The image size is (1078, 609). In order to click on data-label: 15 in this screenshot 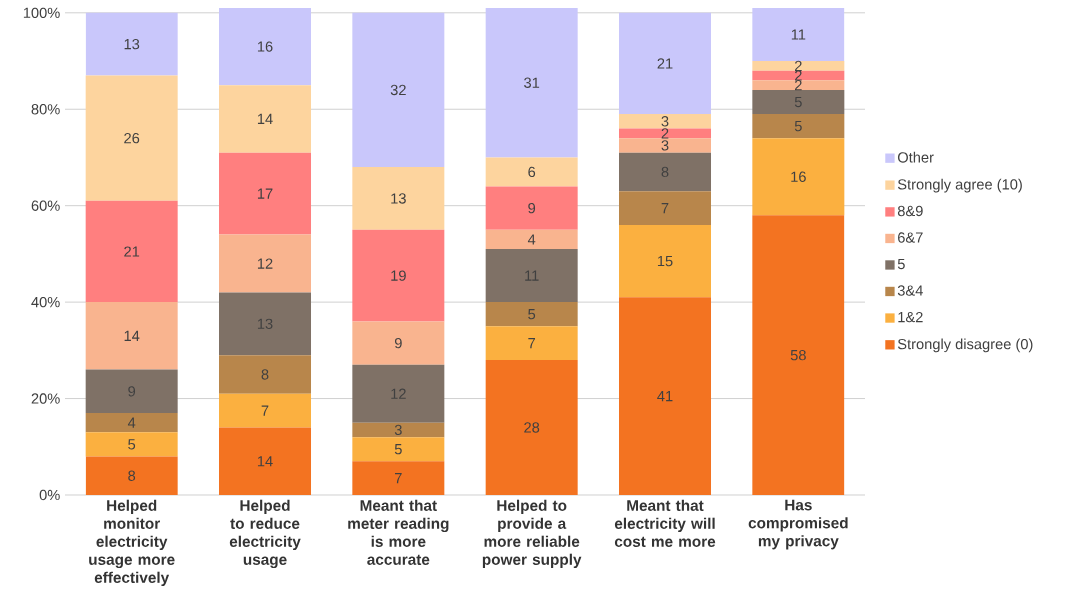, I will do `click(665, 261)`.